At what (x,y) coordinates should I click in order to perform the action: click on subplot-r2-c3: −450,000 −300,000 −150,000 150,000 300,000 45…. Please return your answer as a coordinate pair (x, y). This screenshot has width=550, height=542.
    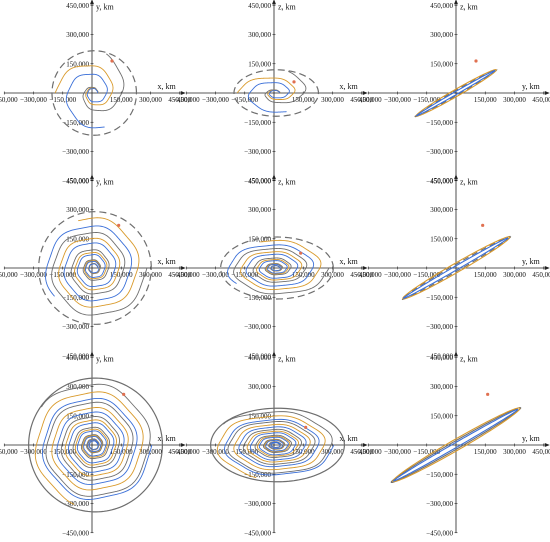
    Looking at the image, I should click on (452, 267).